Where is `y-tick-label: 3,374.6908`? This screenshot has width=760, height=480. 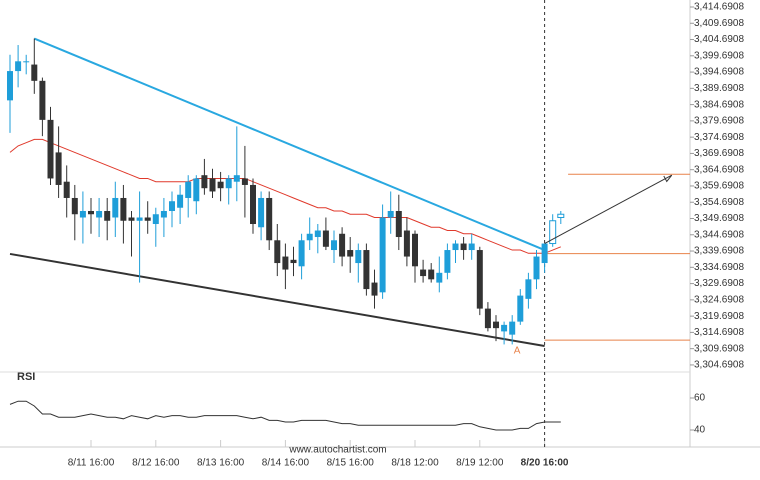
y-tick-label: 3,374.6908 is located at coordinates (719, 137).